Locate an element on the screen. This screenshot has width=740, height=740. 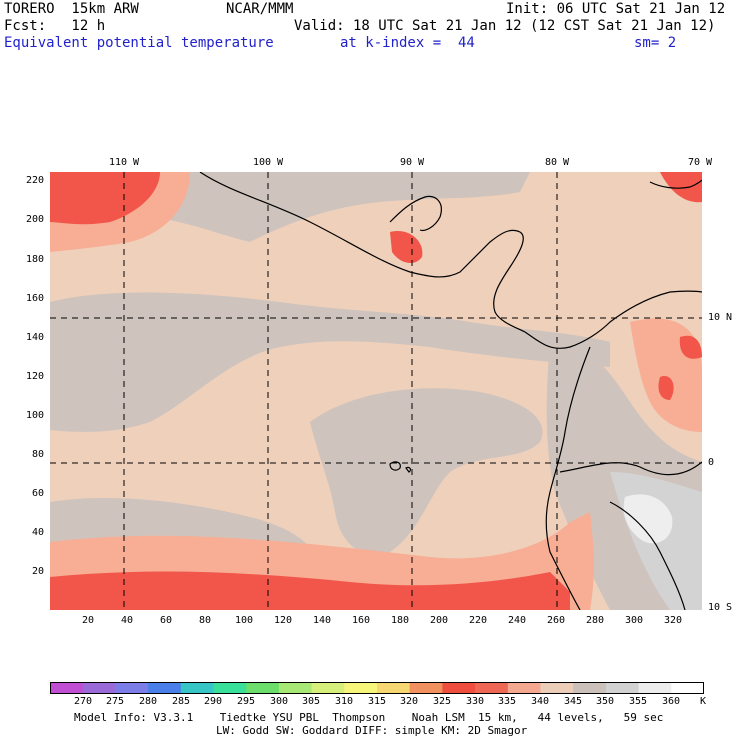
colorbar-label: 340 is located at coordinates (540, 701).